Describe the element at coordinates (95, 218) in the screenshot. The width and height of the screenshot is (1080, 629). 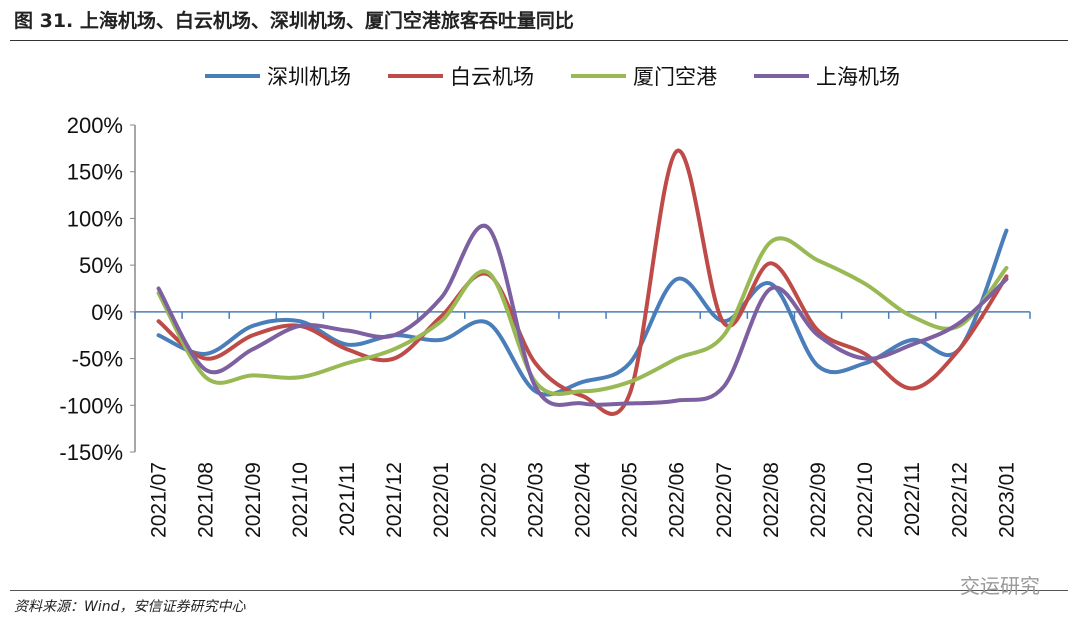
I see `y-tick-label: 100%` at that location.